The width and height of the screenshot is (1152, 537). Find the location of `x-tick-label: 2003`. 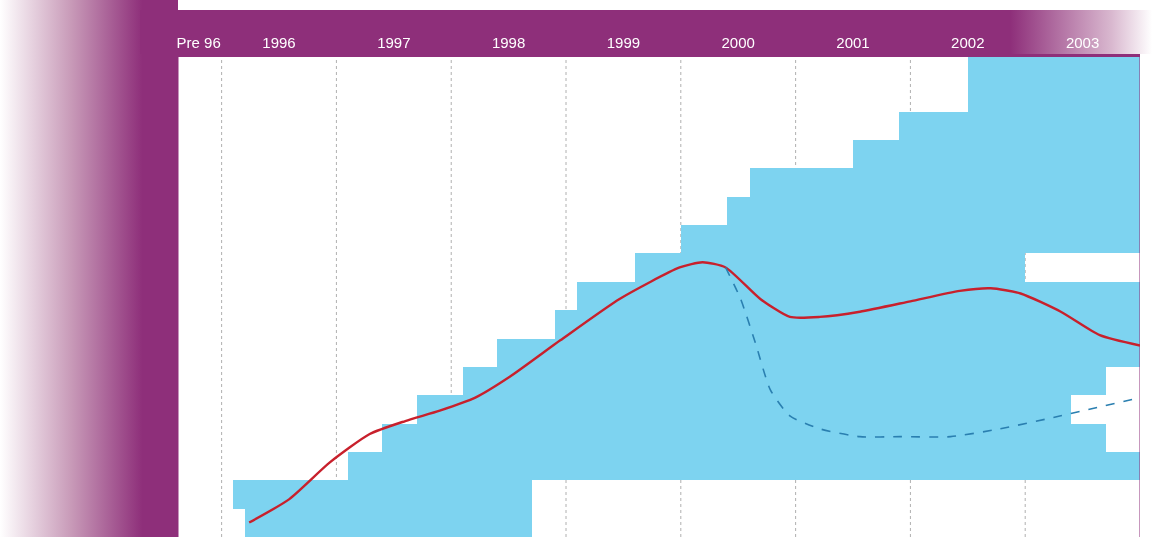

x-tick-label: 2003 is located at coordinates (1082, 42).